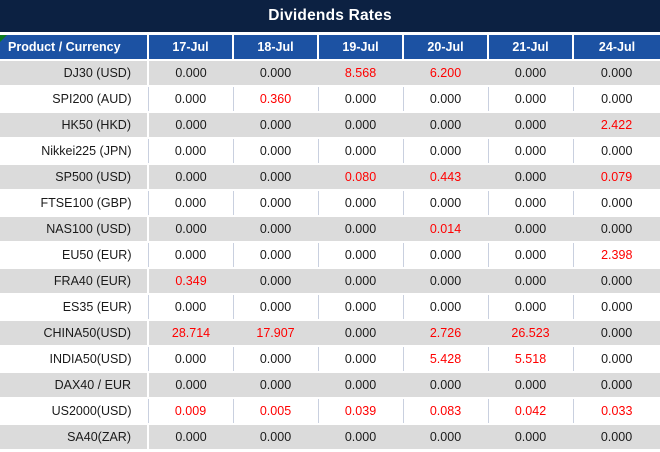  Describe the element at coordinates (361, 48) in the screenshot. I see `date-column-header-19-Jul: 19-Jul` at that location.